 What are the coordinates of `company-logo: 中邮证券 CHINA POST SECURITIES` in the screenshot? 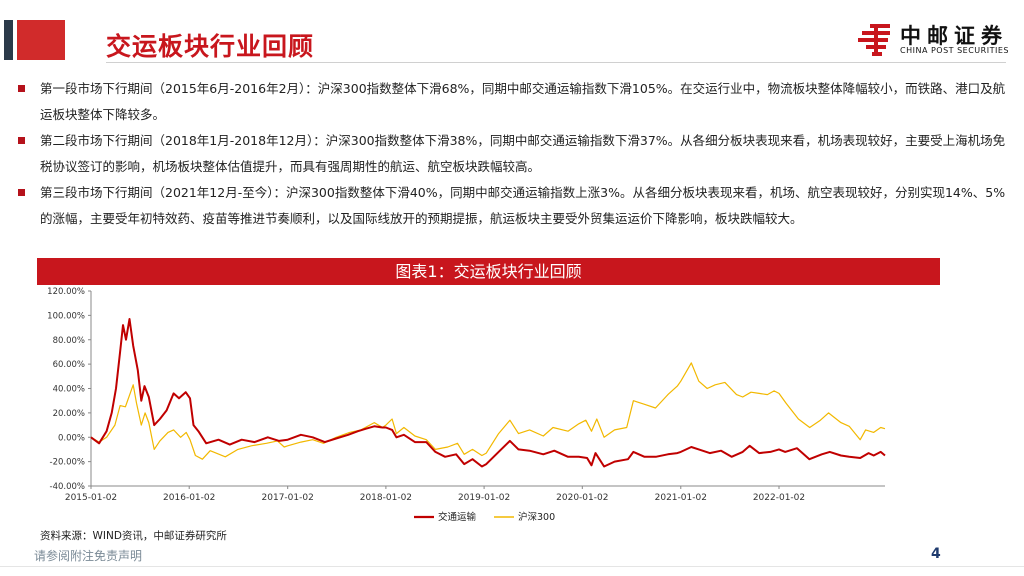 It's located at (936, 40).